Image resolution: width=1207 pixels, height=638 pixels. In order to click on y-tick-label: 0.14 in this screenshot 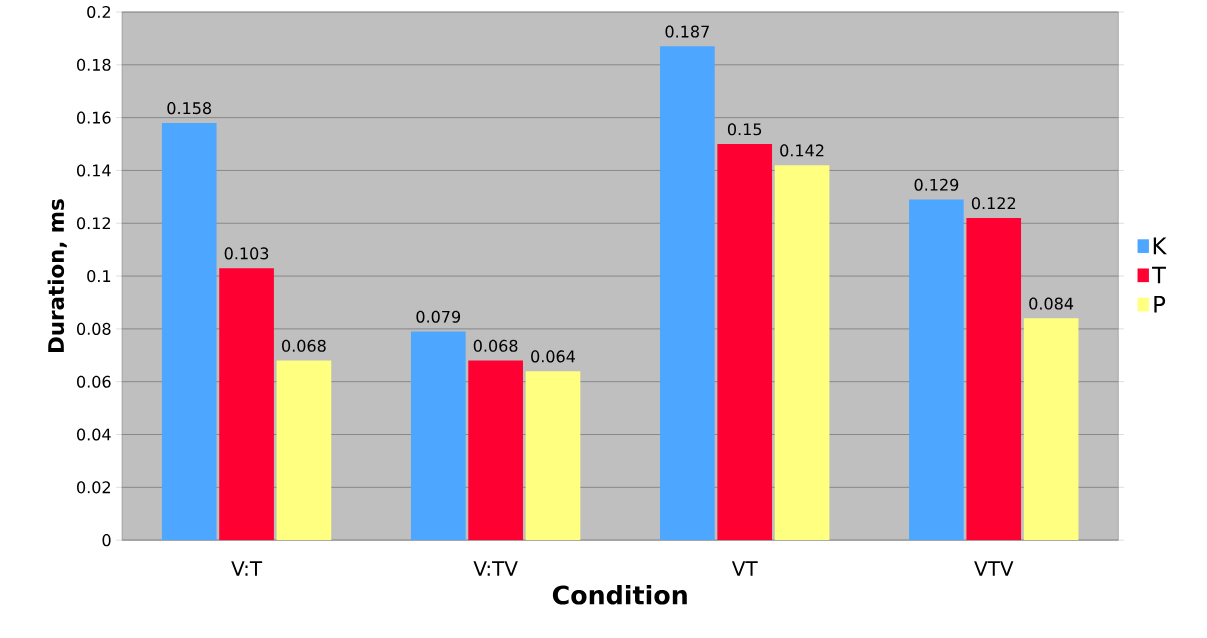, I will do `click(94, 170)`.